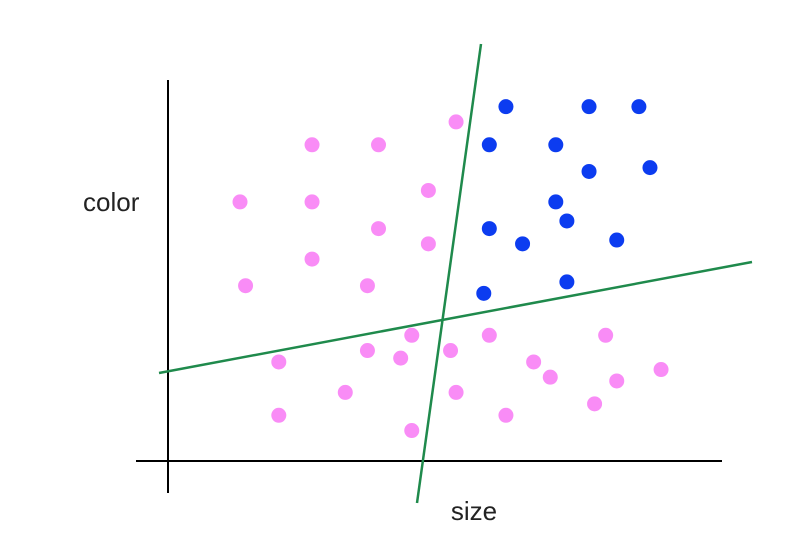  I want to click on y-axis-label: color, so click(111, 202).